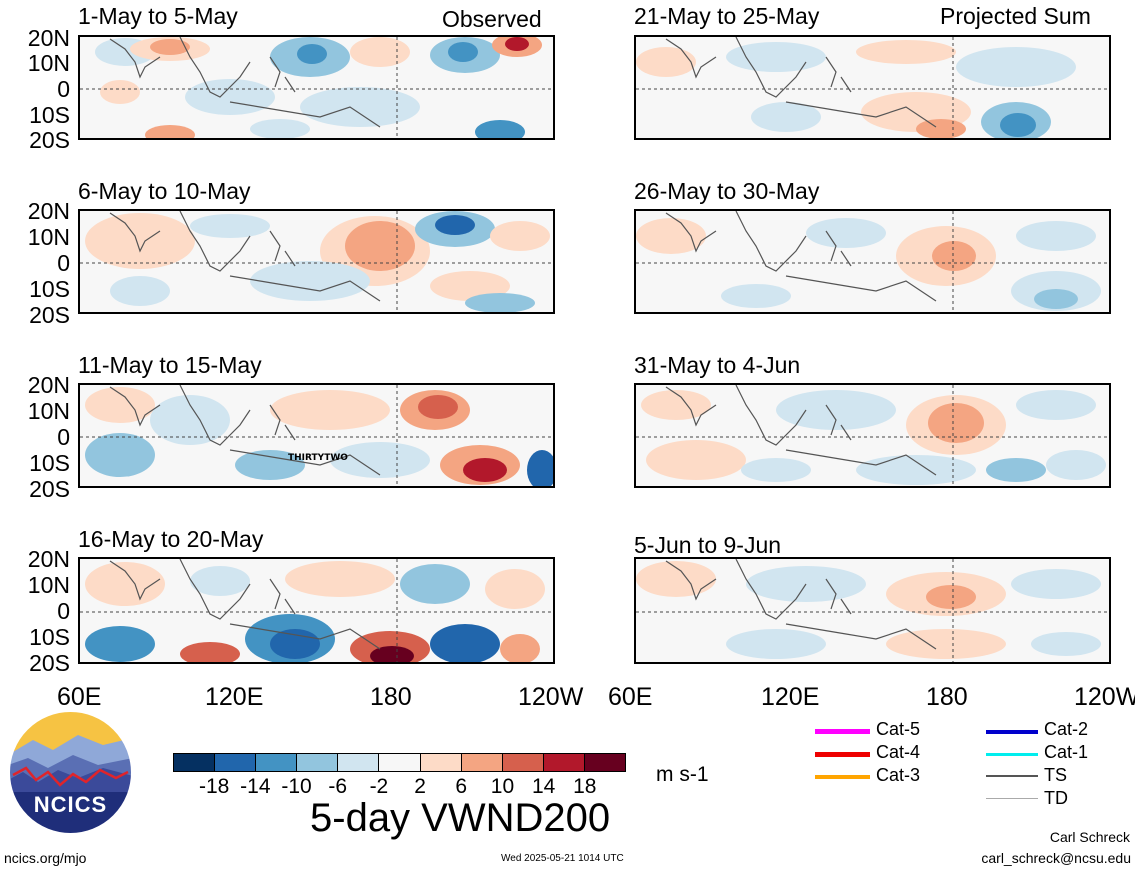 This screenshot has height=872, width=1135. Describe the element at coordinates (420, 786) in the screenshot. I see `colorbar-tick-label: 2` at that location.